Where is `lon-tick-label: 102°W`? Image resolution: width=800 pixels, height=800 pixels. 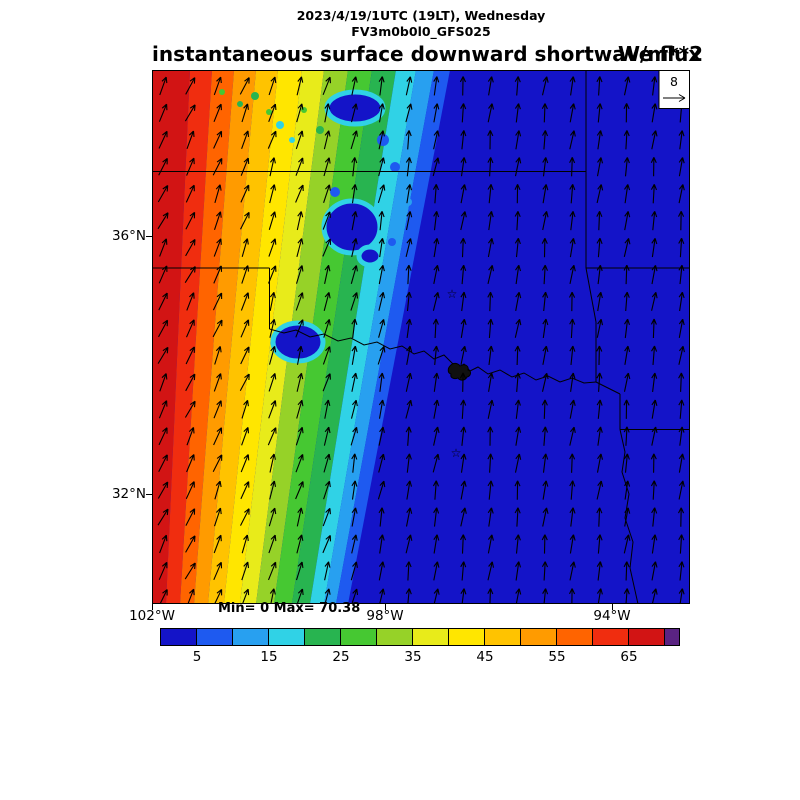
lon-tick-label: 102°W is located at coordinates (152, 616).